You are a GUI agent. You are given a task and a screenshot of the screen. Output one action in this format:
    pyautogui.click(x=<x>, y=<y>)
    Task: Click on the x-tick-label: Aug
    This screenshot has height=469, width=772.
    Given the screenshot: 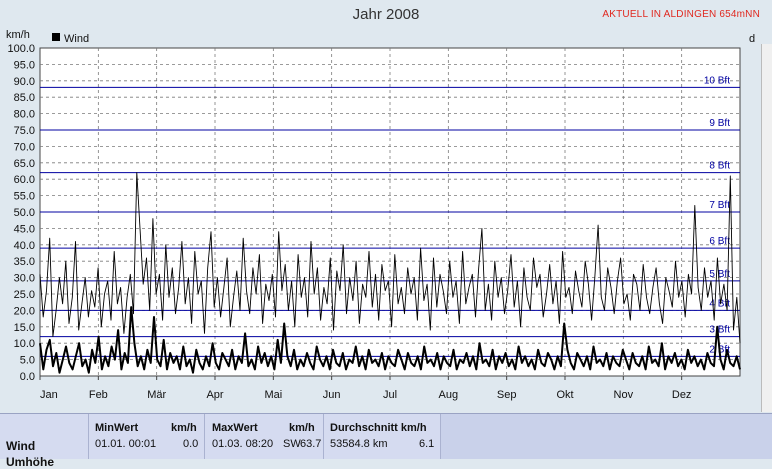 What is the action you would take?
    pyautogui.click(x=449, y=395)
    